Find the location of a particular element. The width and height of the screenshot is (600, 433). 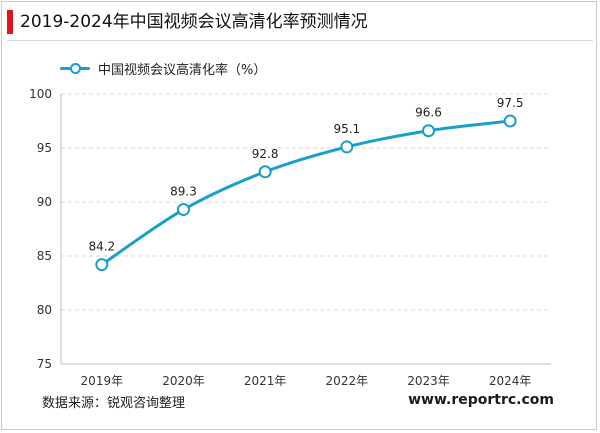

legend-label: 中国视频会议高清化率（%） is located at coordinates (182, 70).